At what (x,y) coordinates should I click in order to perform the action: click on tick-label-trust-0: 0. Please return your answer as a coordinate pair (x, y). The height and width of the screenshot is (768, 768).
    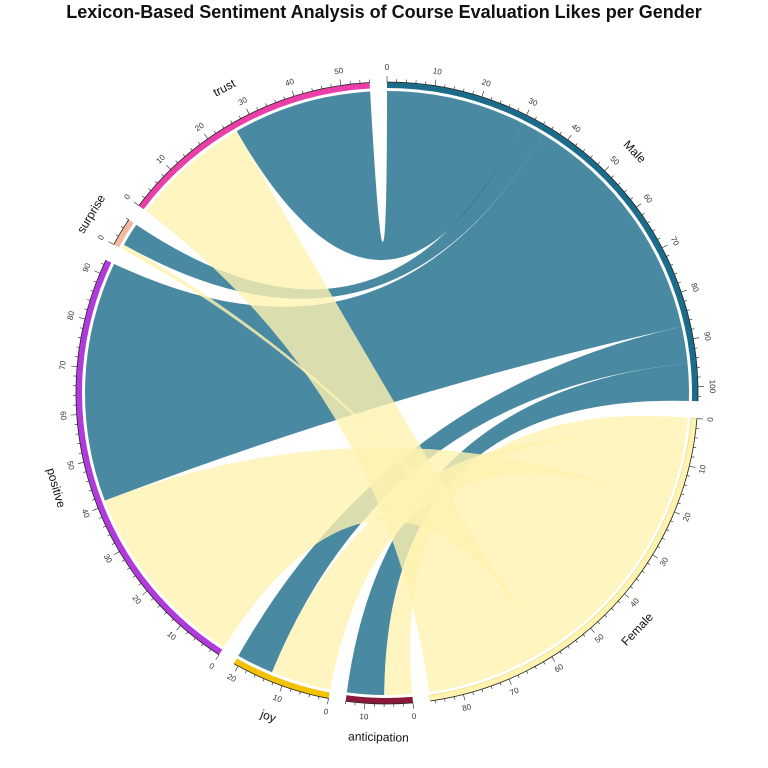
    Looking at the image, I should click on (127, 196).